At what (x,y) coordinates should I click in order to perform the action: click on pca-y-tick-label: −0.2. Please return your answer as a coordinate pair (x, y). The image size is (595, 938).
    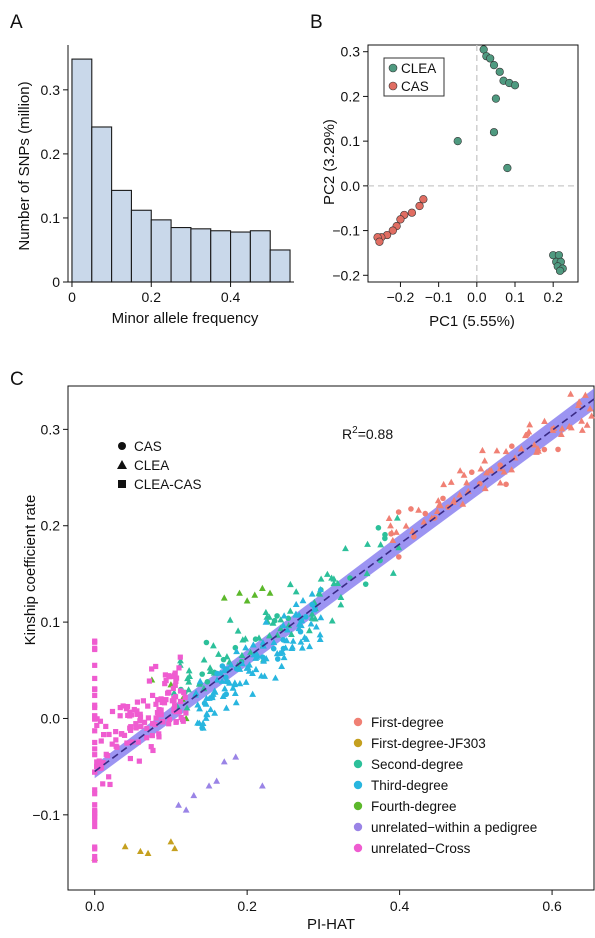
    Looking at the image, I should click on (346, 275).